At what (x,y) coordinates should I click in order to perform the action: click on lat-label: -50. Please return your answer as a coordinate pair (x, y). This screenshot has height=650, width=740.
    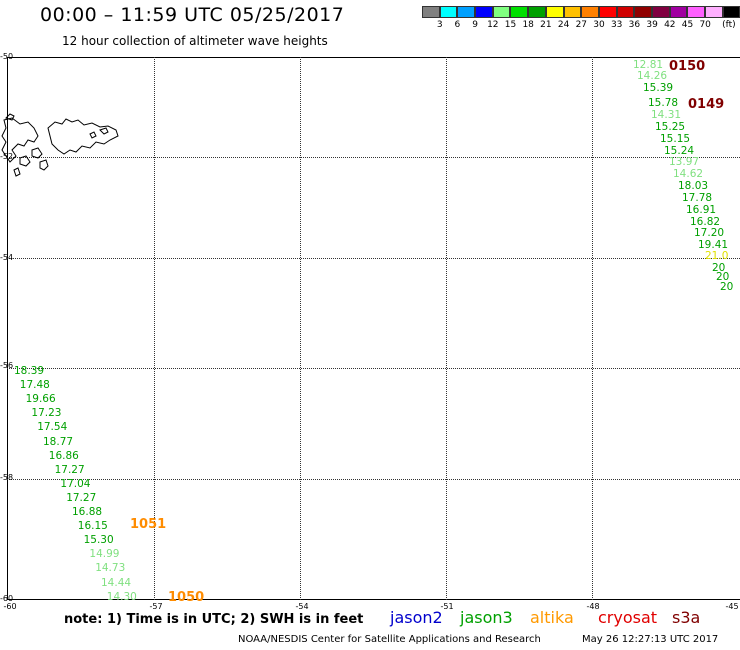
    Looking at the image, I should click on (7, 56).